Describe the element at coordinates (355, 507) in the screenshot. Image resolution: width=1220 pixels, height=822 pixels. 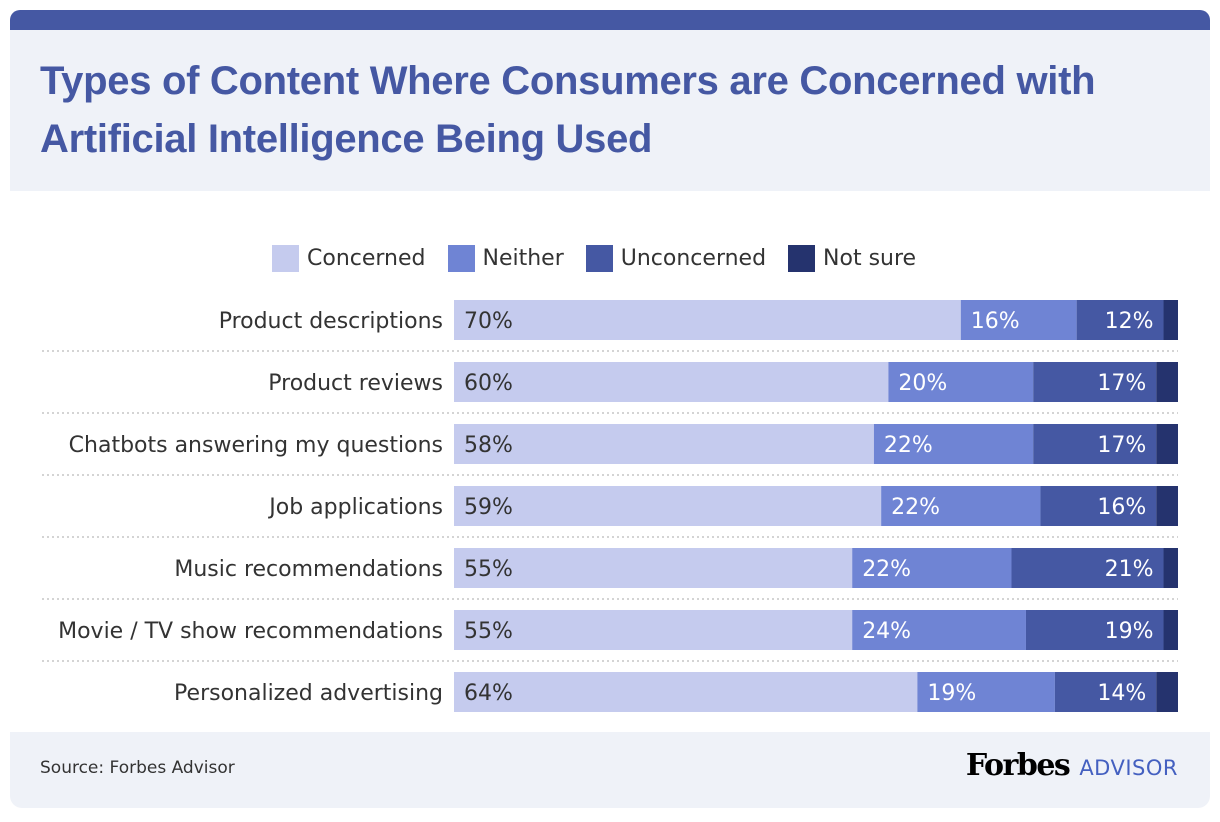
I see `category-label: Job applications` at that location.